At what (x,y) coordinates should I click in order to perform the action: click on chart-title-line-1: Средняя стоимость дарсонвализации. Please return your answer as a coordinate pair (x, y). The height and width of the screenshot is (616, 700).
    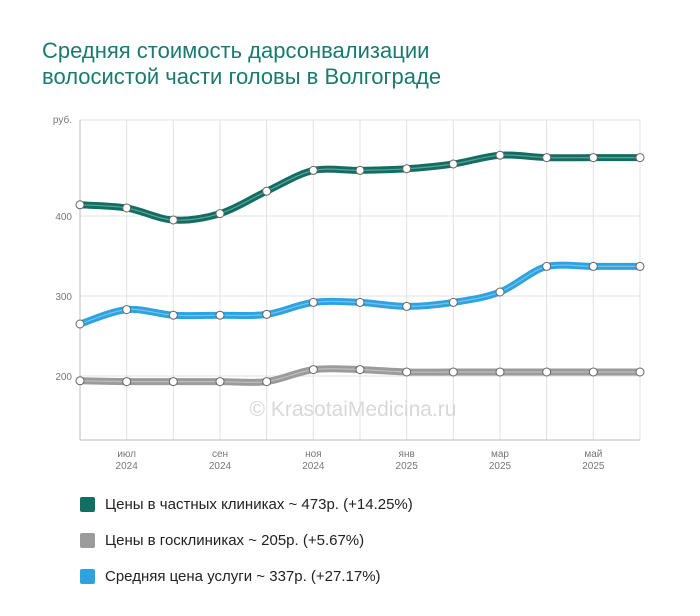
    Looking at the image, I should click on (236, 50).